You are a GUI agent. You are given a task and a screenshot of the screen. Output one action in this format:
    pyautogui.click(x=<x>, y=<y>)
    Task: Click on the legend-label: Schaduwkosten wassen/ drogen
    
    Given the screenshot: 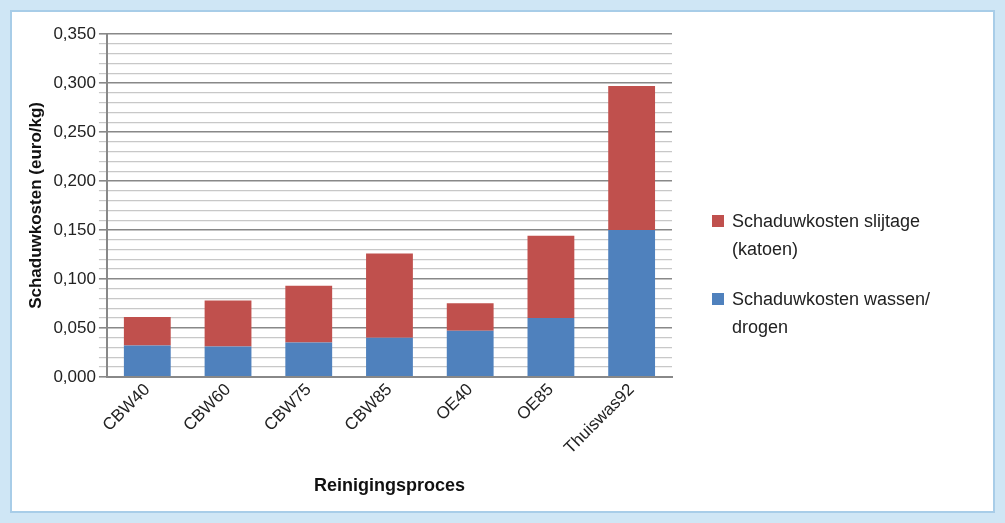 What is the action you would take?
    pyautogui.click(x=832, y=313)
    